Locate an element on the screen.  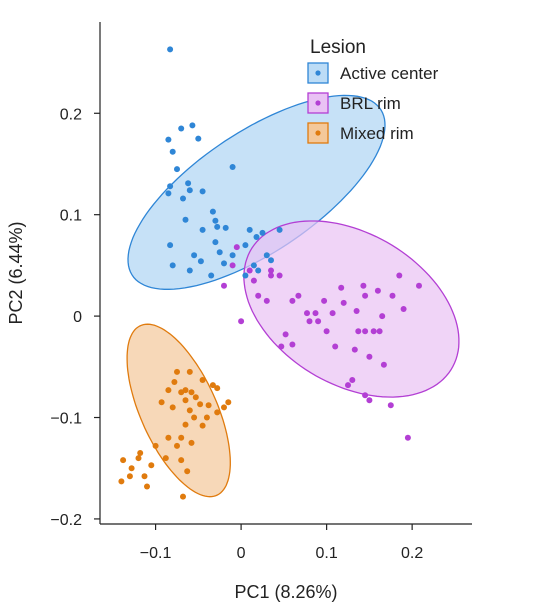
x-tick-label: 0 is located at coordinates (241, 553).